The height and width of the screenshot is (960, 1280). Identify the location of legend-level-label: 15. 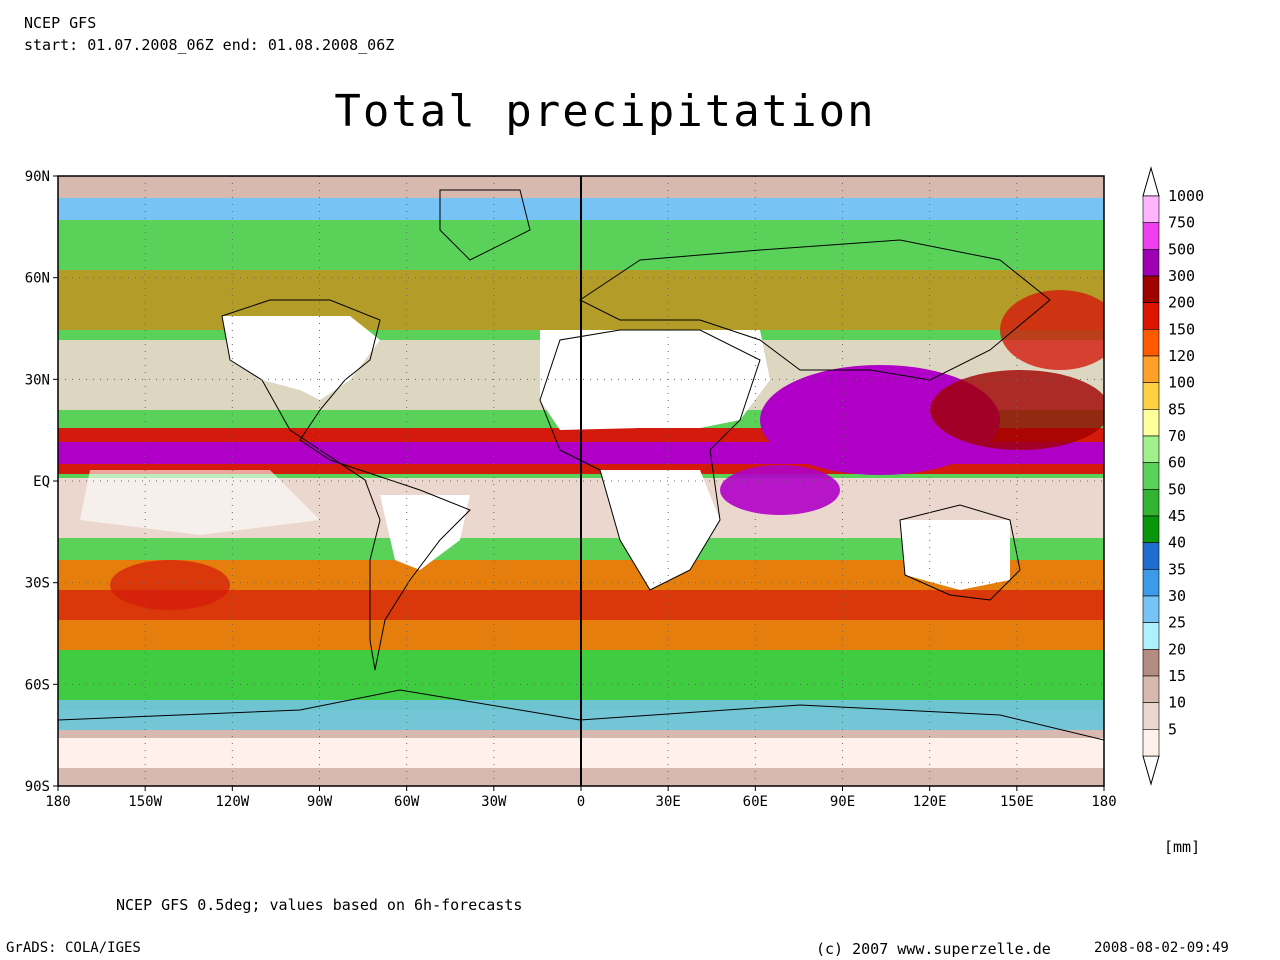
(1177, 676).